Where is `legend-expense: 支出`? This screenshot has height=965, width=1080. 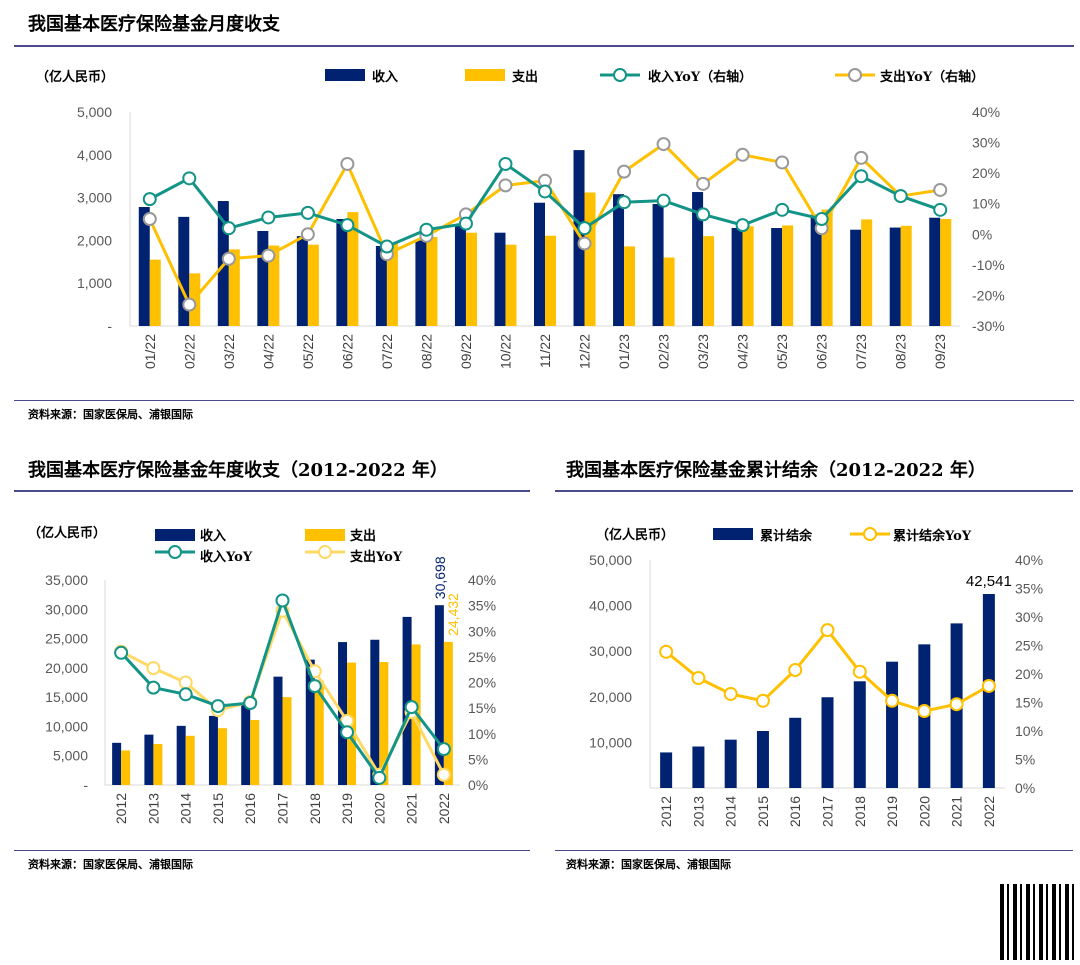 legend-expense: 支出 is located at coordinates (525, 77).